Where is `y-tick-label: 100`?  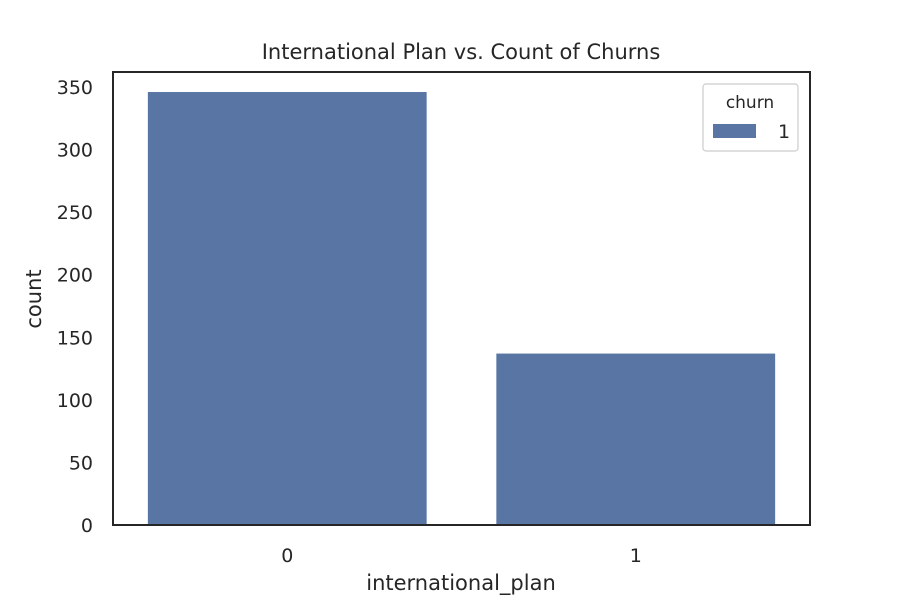 y-tick-label: 100 is located at coordinates (75, 401).